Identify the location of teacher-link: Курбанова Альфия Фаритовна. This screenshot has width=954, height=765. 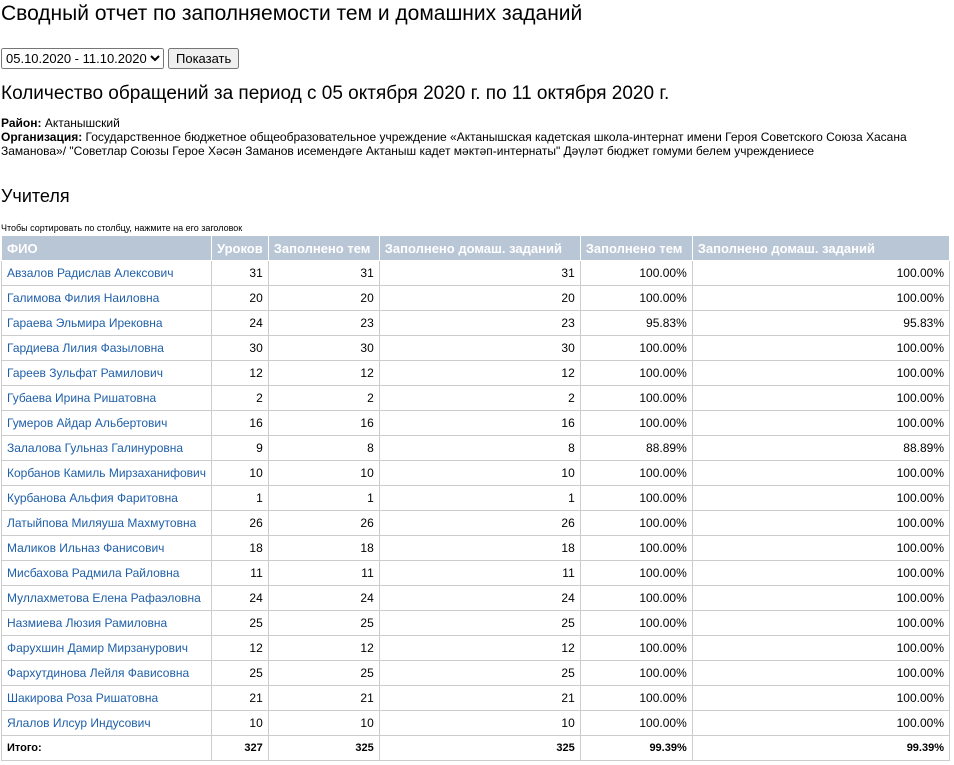
(92, 498).